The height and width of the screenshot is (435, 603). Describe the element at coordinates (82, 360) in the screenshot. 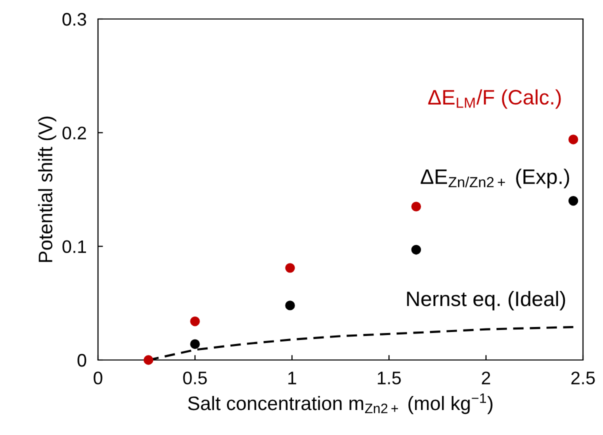

I see `y-tick-label: 0` at that location.